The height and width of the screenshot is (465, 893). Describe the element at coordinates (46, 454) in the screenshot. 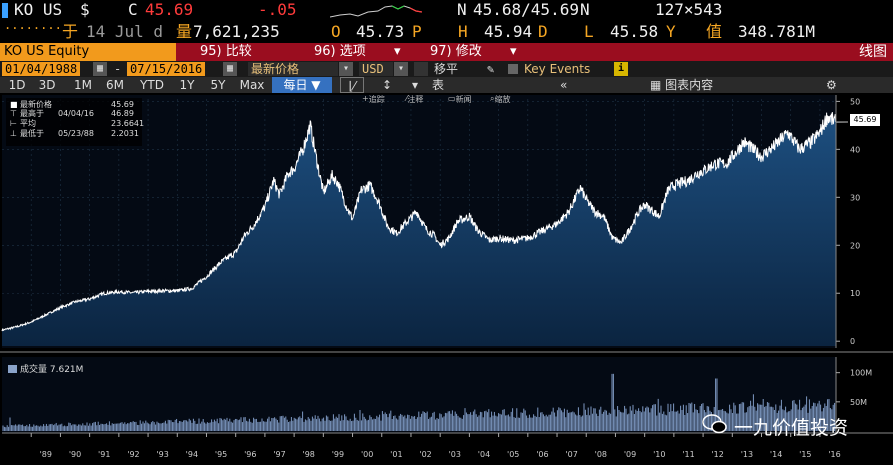

I see `x-tick-label: '89` at that location.